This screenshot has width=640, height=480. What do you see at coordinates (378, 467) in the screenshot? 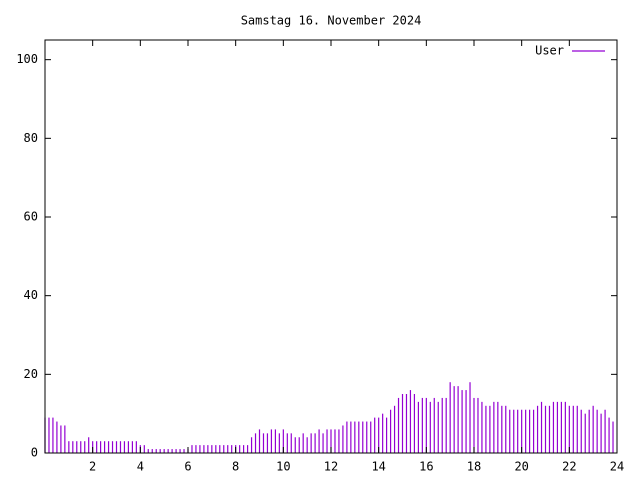
I see `x-tick-label: 14` at bounding box center [378, 467].